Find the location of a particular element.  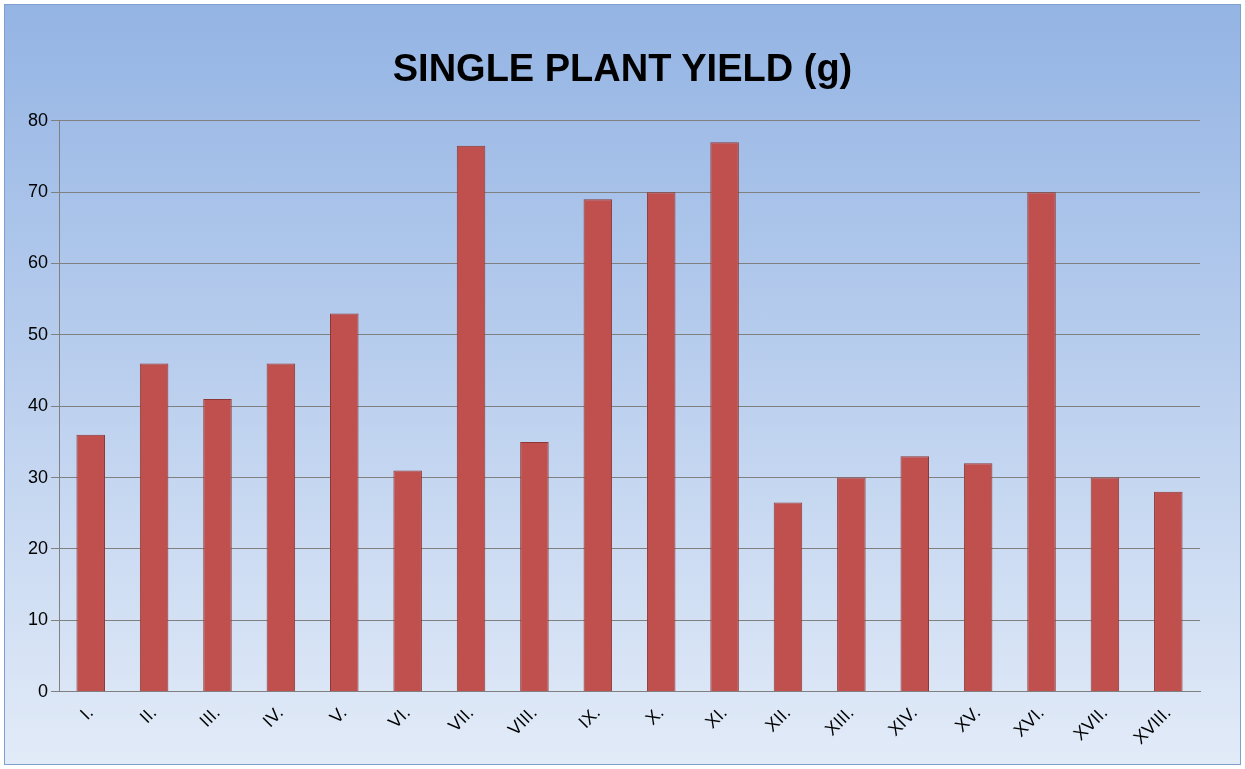

x-tick-label: XIII. is located at coordinates (839, 721).